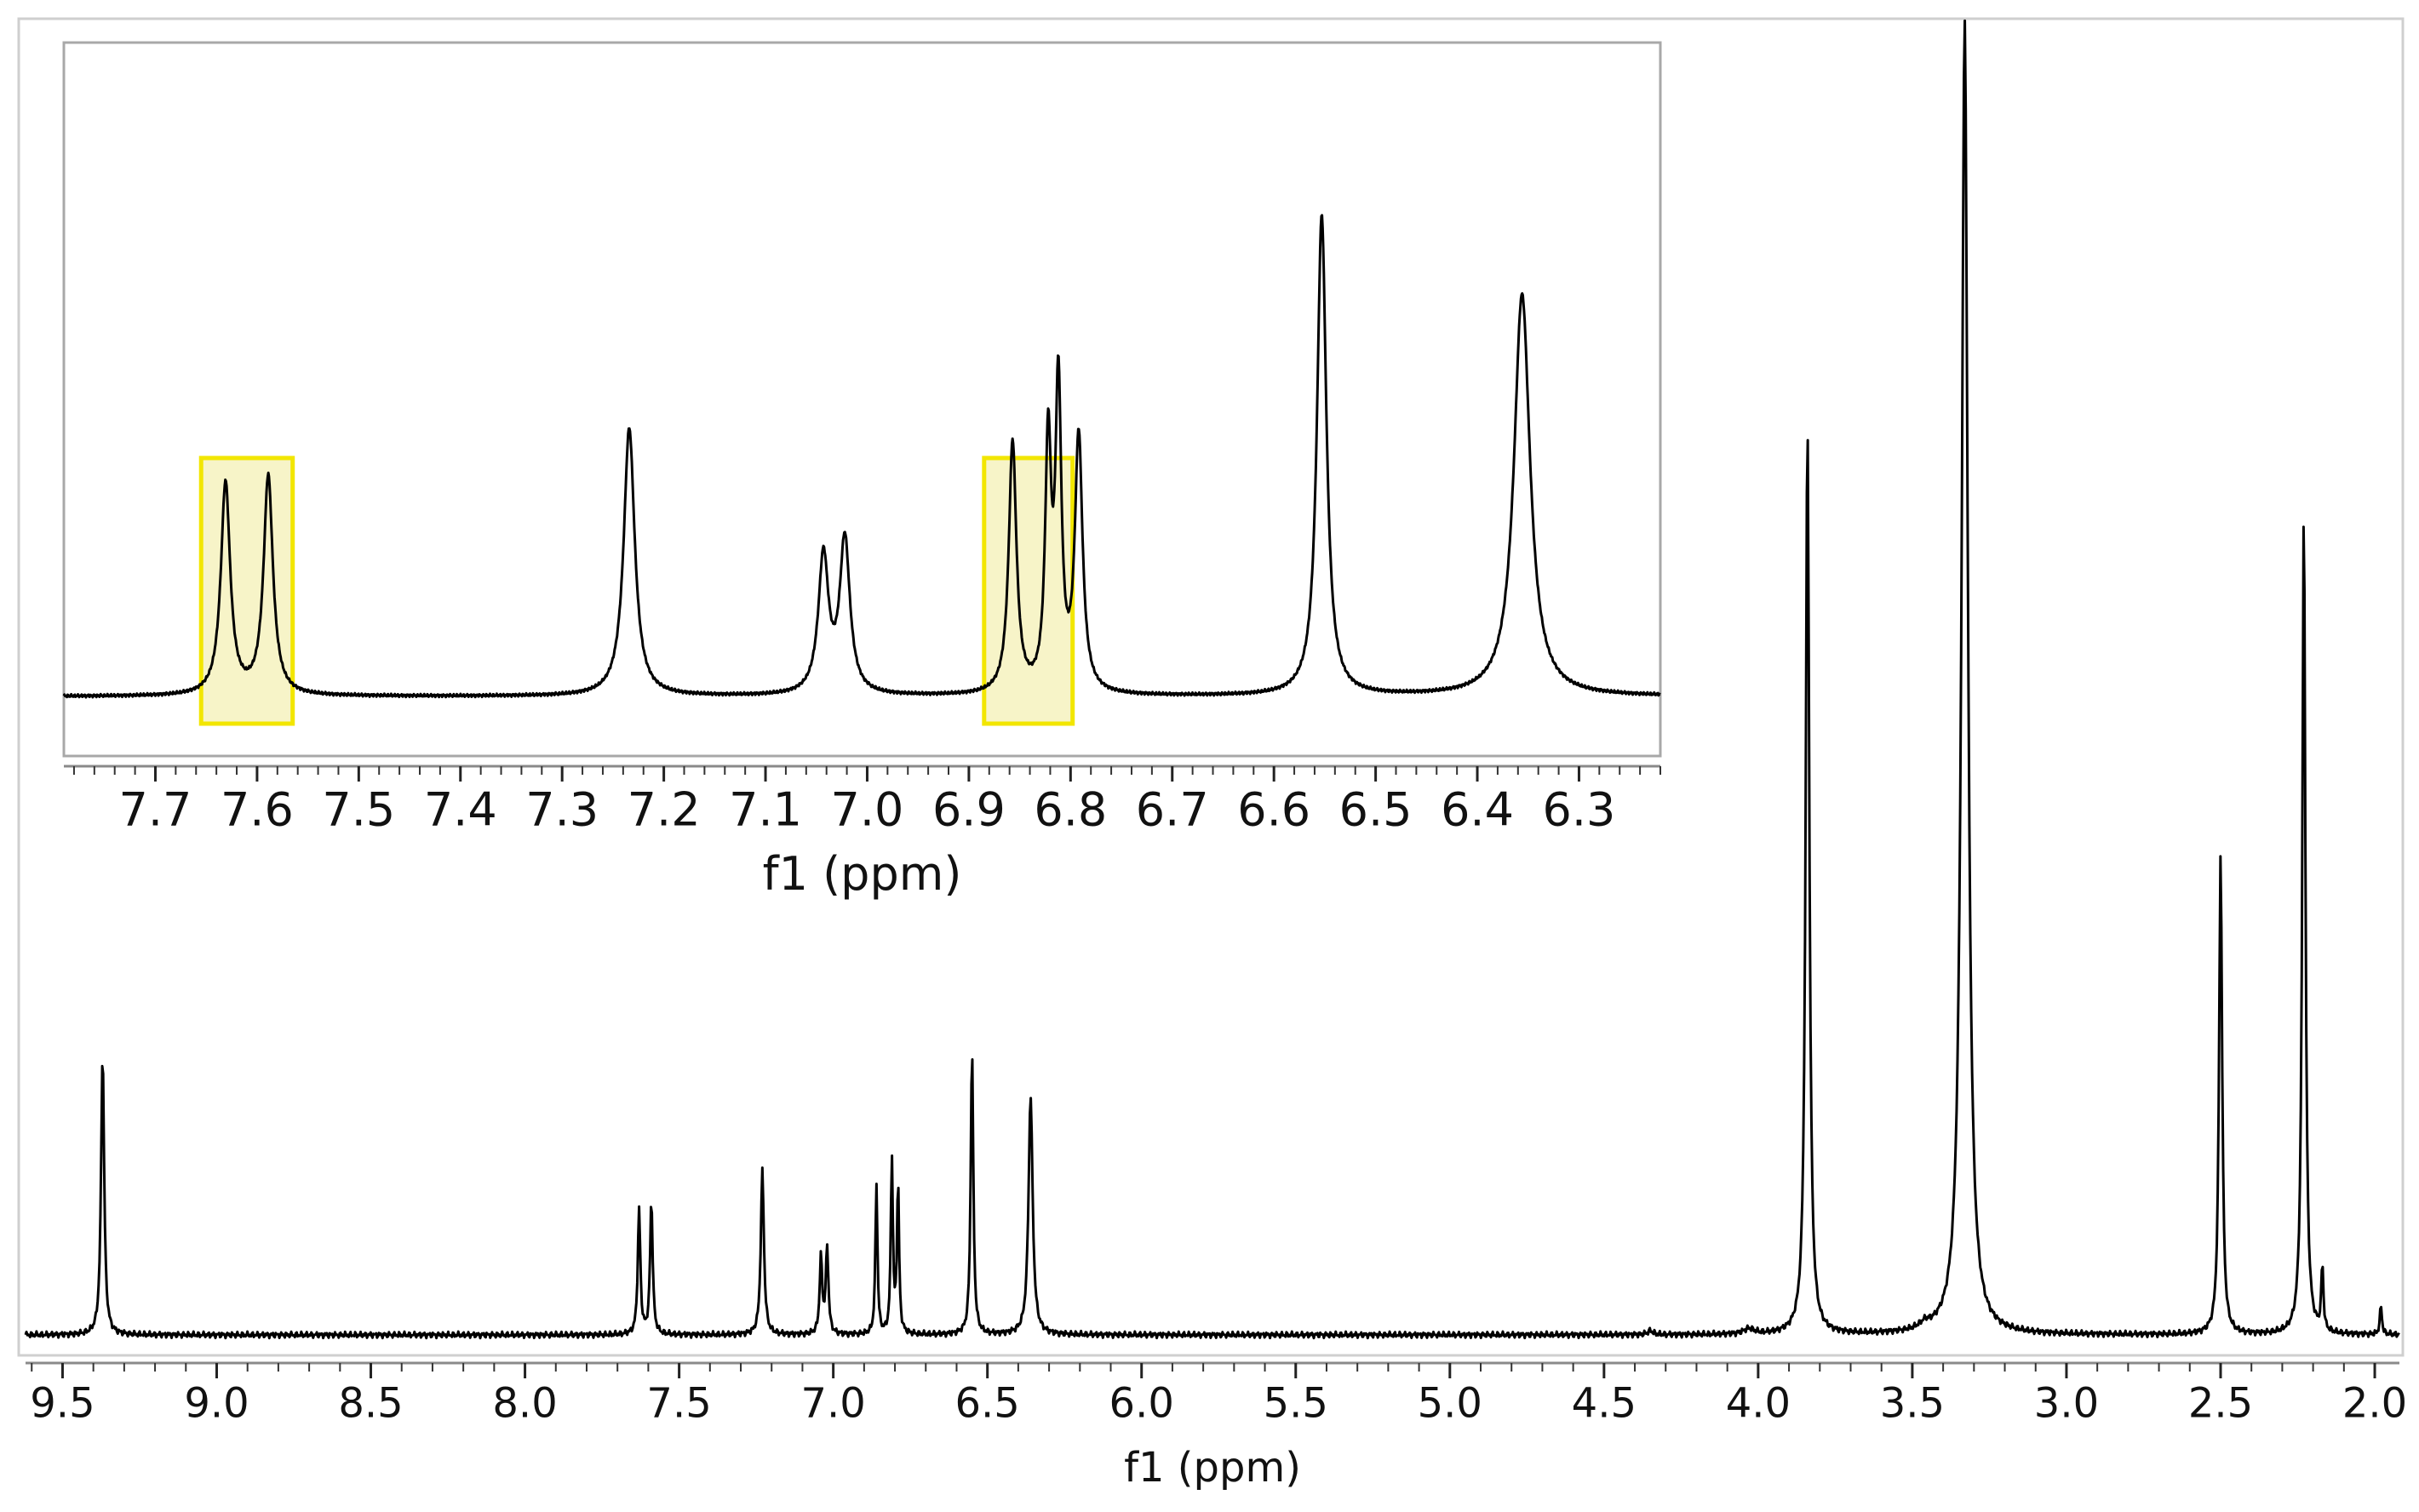  What do you see at coordinates (832, 1404) in the screenshot?
I see `main-tick-label: 7.0` at bounding box center [832, 1404].